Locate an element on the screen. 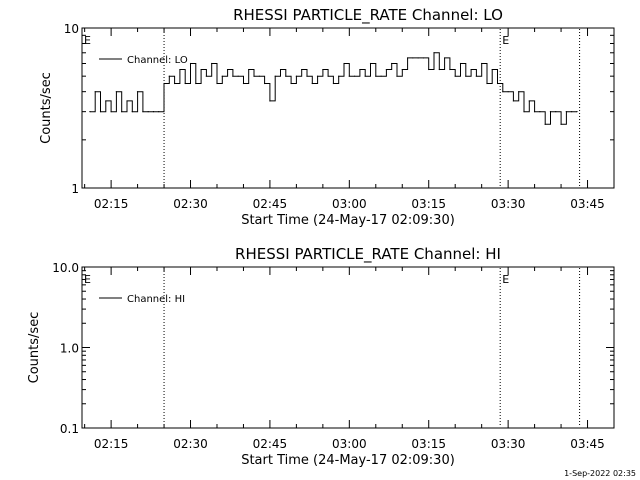 This screenshot has width=640, height=480. y-tick-label: 10 is located at coordinates (71, 29).